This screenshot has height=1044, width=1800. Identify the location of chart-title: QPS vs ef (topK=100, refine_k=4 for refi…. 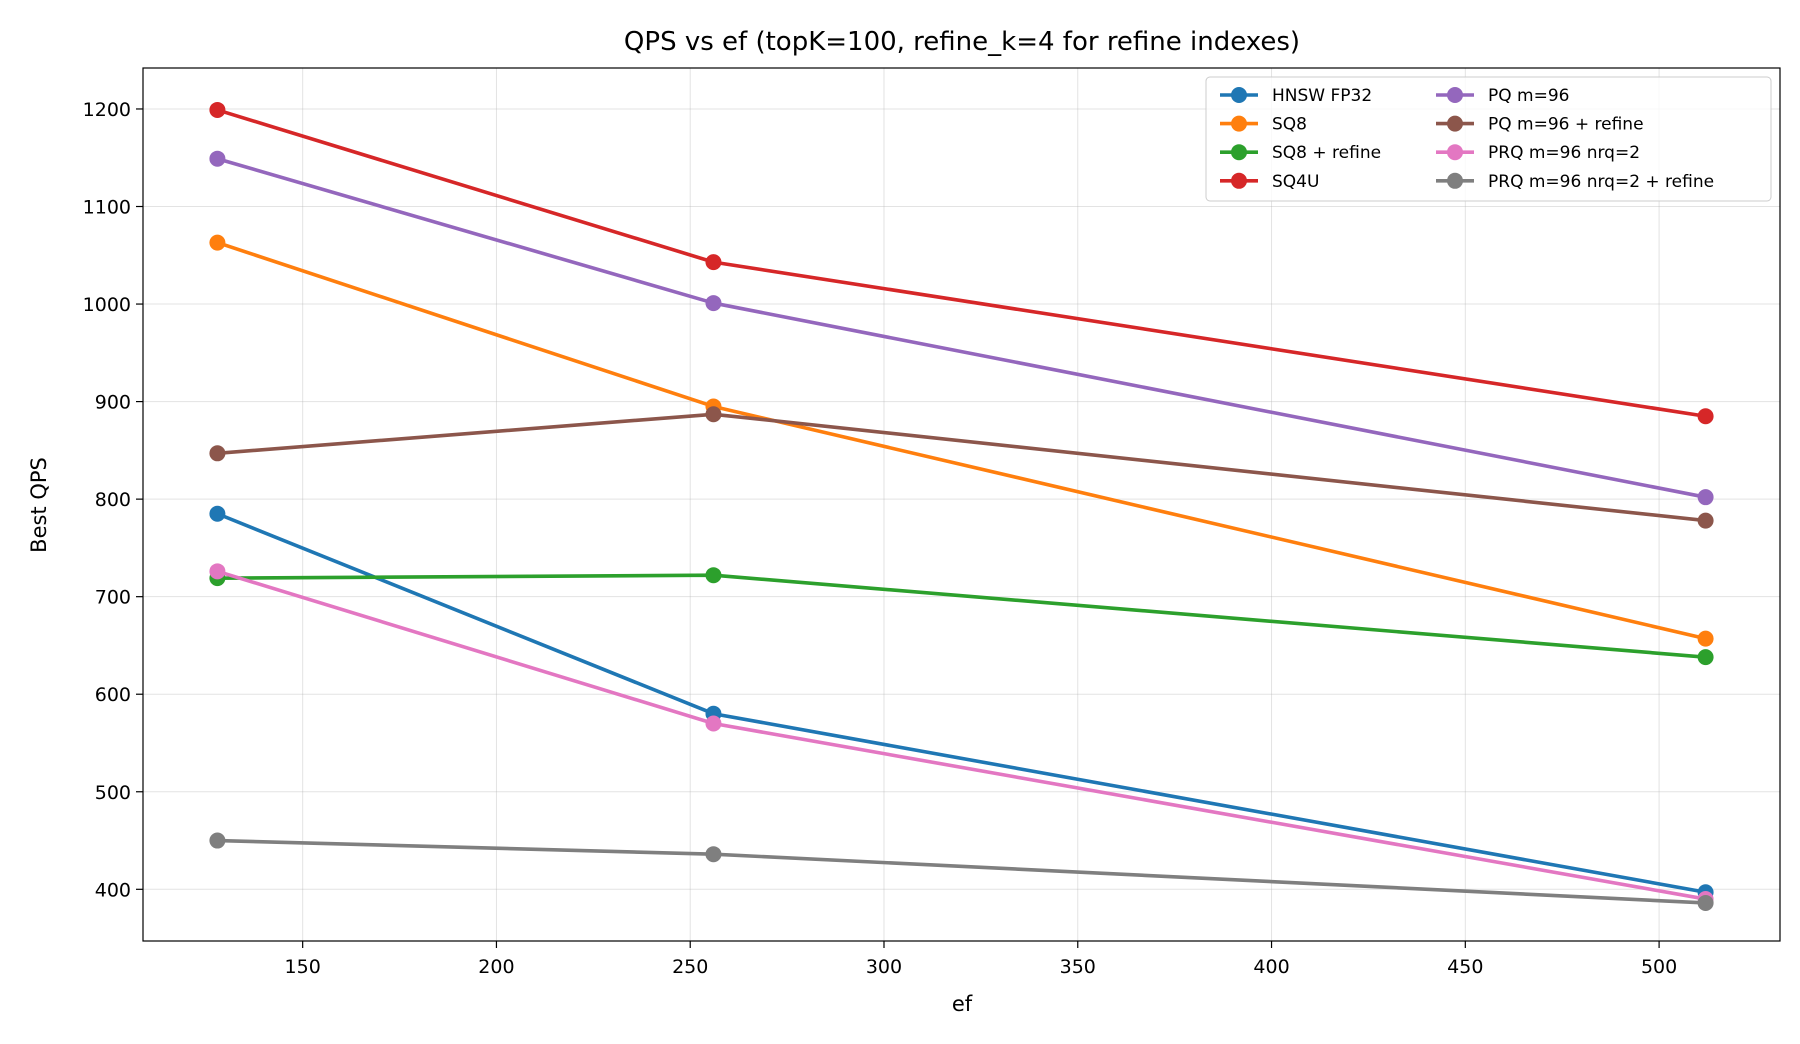
(962, 42).